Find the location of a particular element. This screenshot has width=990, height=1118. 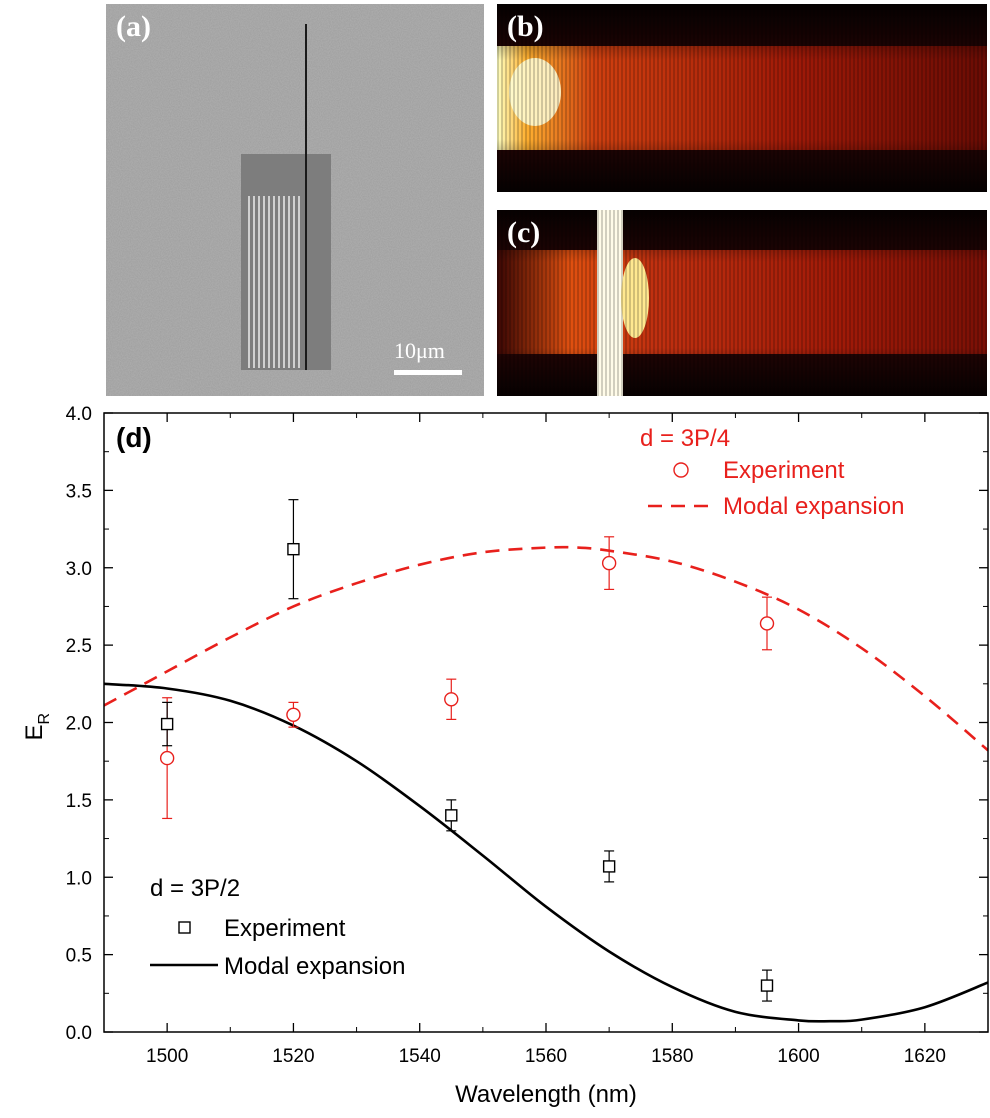

legend-model-black: Modal expansion is located at coordinates (314, 966).